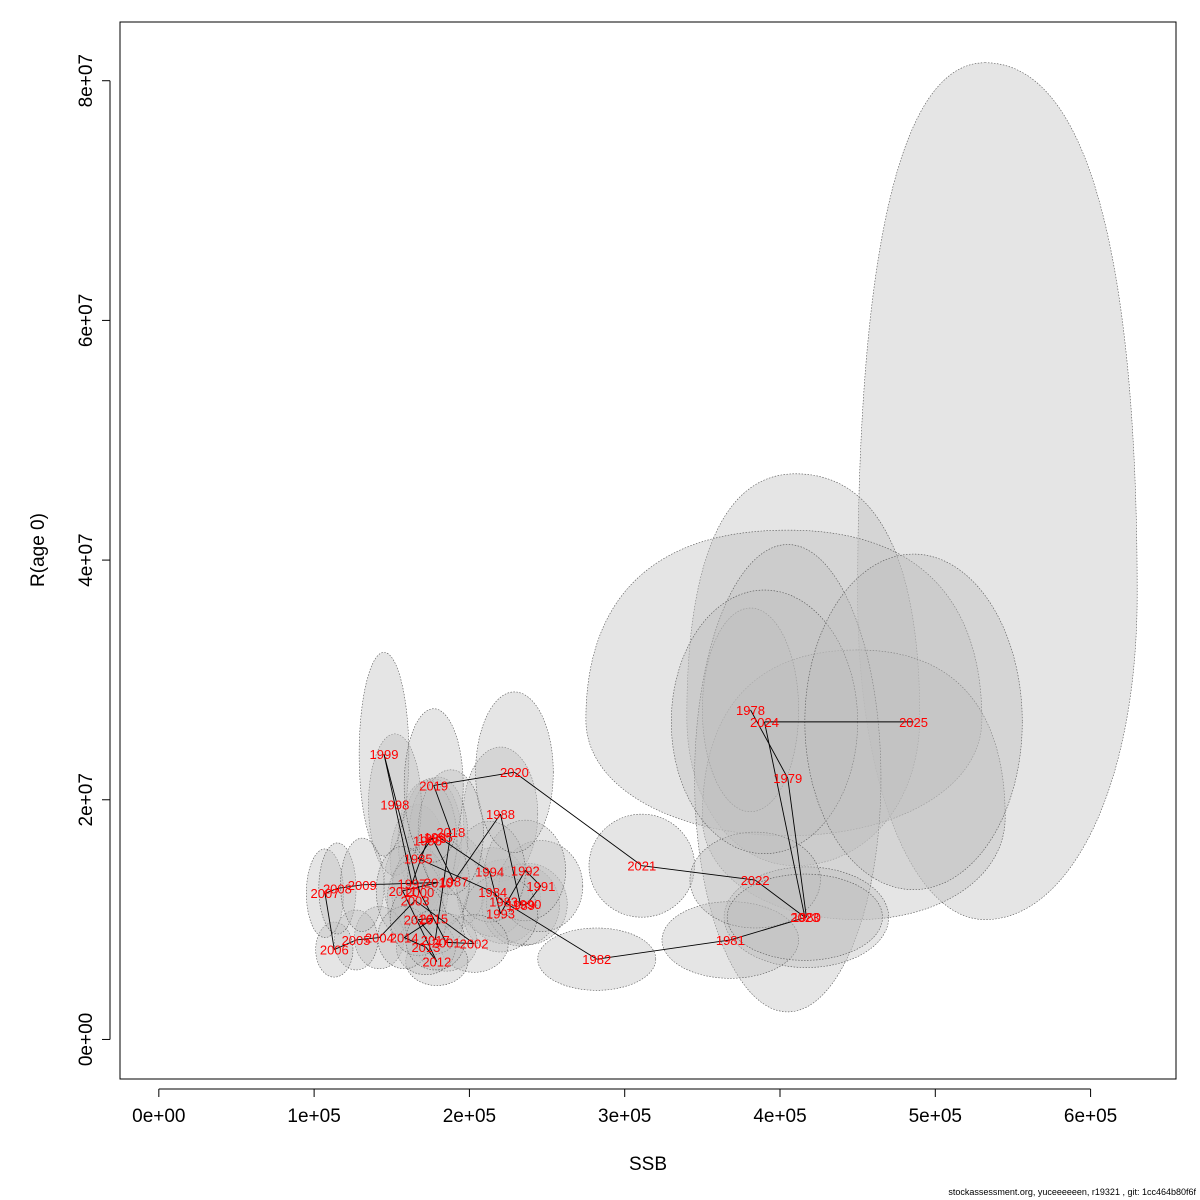 The width and height of the screenshot is (1200, 1200). I want to click on y-axis: 0e+00 2e+07 4e+07 6e+07 8e+07, so click(93, 560).